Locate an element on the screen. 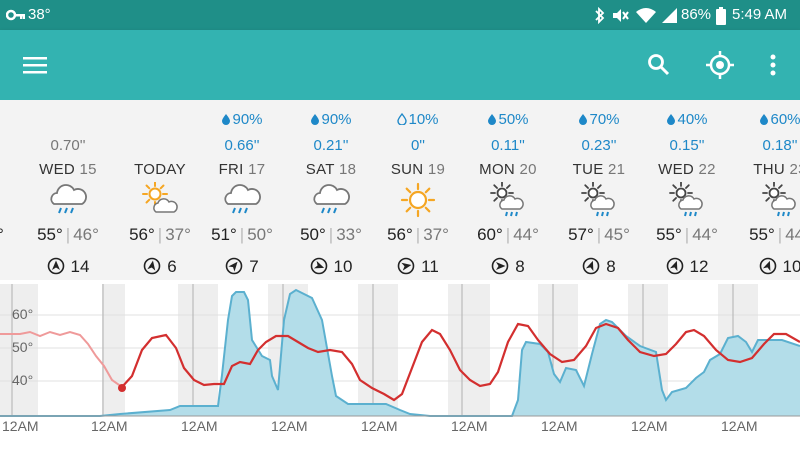  wind-speed: 6 is located at coordinates (160, 267).